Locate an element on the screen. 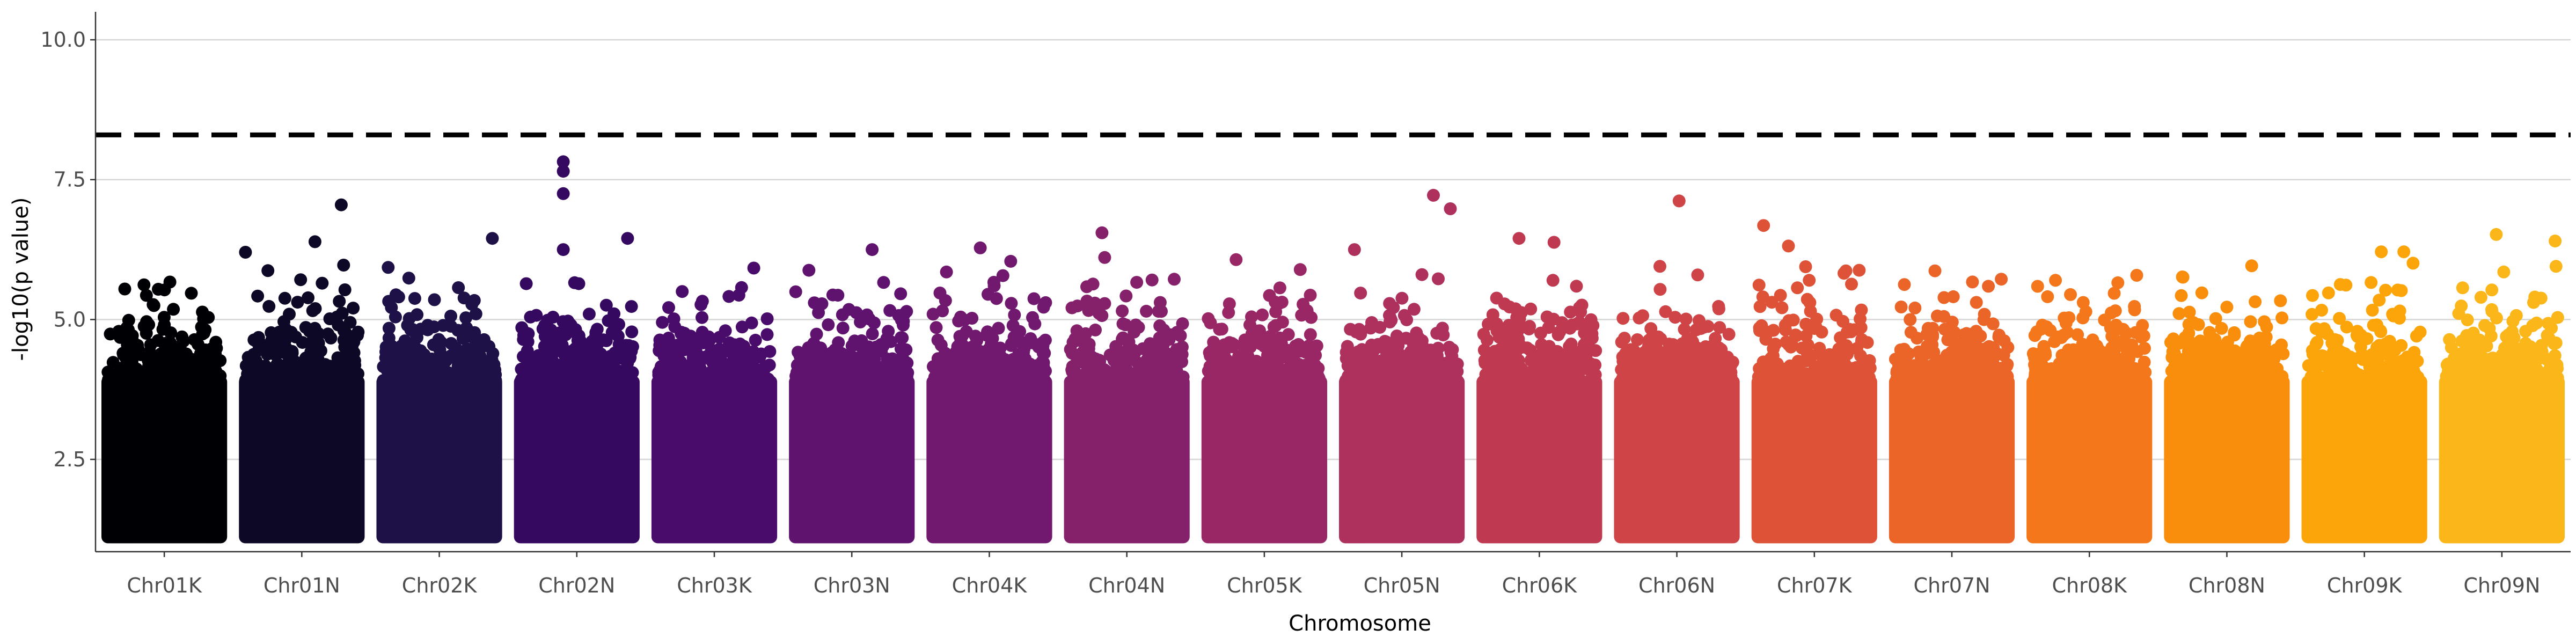 This screenshot has height=644, width=2576. series-Chr04N is located at coordinates (1127, 397).